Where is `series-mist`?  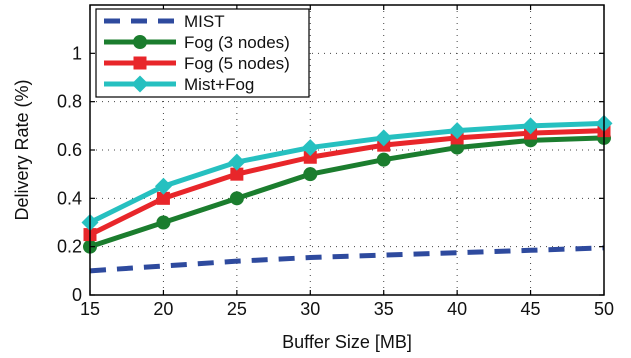 series-mist is located at coordinates (347, 259).